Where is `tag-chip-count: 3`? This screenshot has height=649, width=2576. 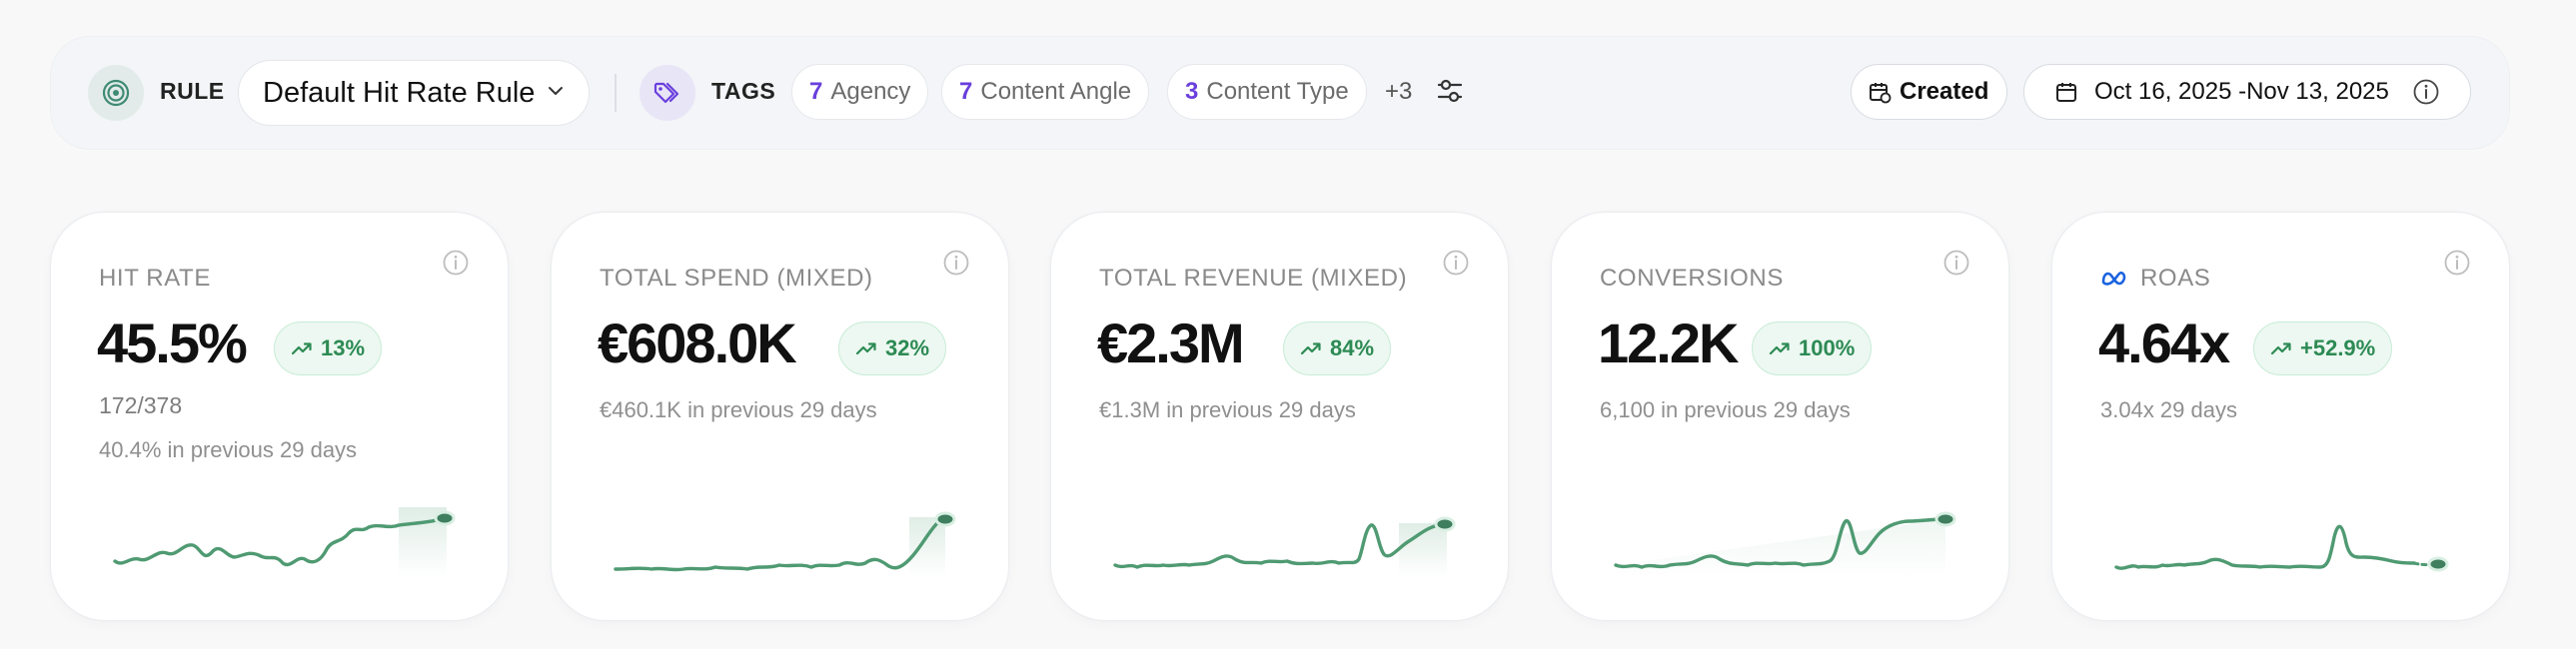 tag-chip-count: 3 is located at coordinates (1192, 91).